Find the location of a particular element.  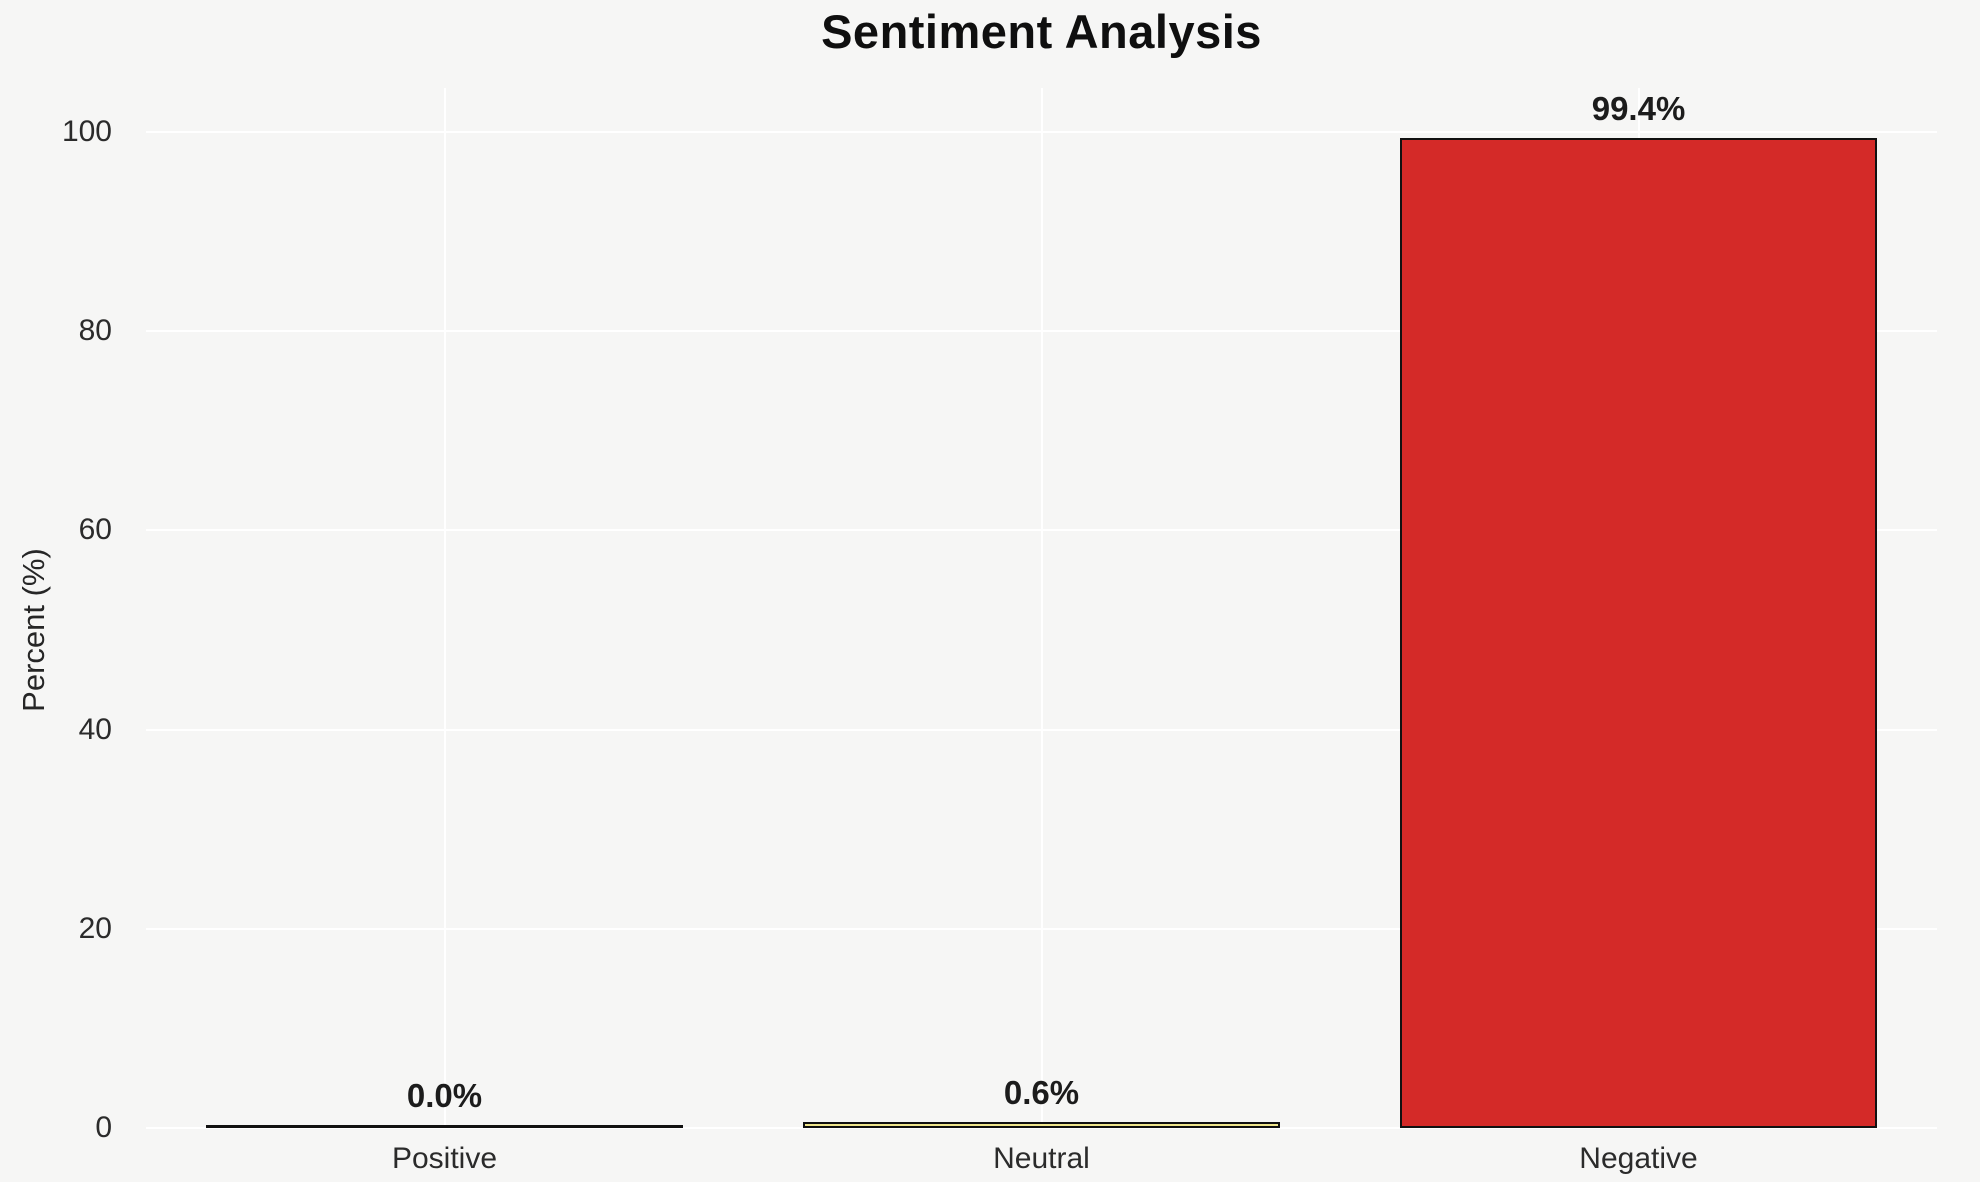

ytick-label-0: 0 is located at coordinates (103, 1127).